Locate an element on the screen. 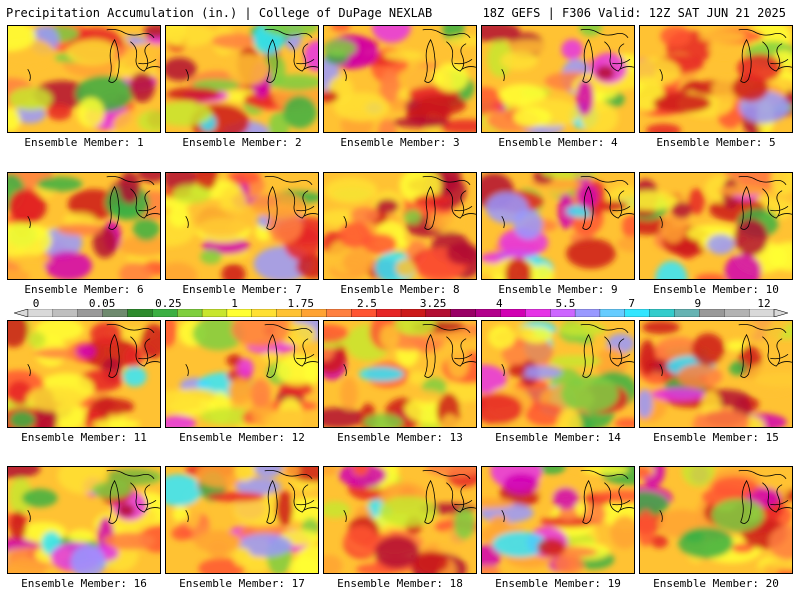 The width and height of the screenshot is (800, 600). ensemble-member-label: Ensemble Member: 4 is located at coordinates (558, 142).